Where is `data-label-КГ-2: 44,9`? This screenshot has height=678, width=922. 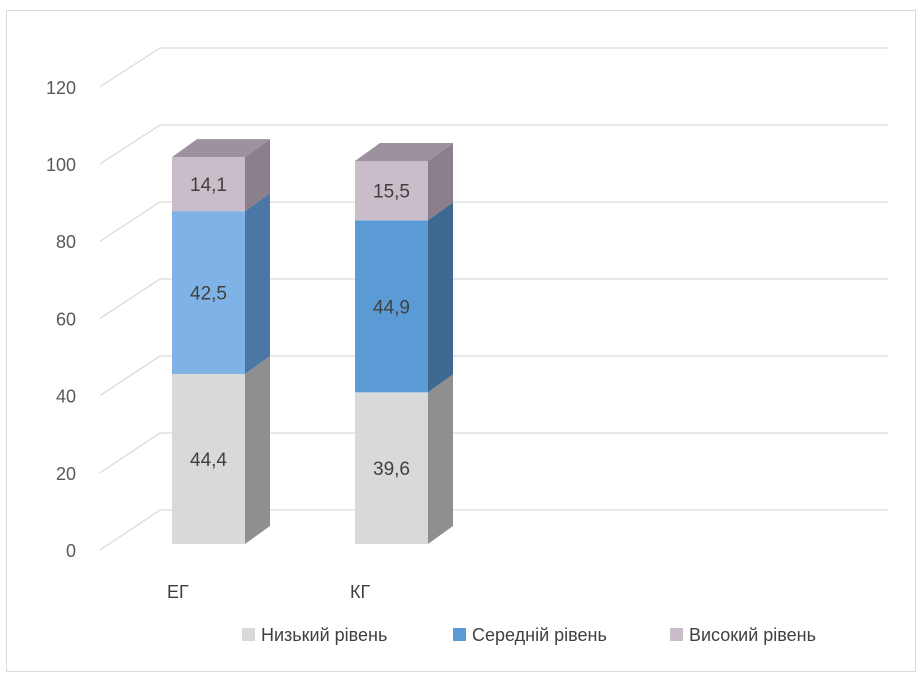
data-label-КГ-2: 44,9 is located at coordinates (391, 307).